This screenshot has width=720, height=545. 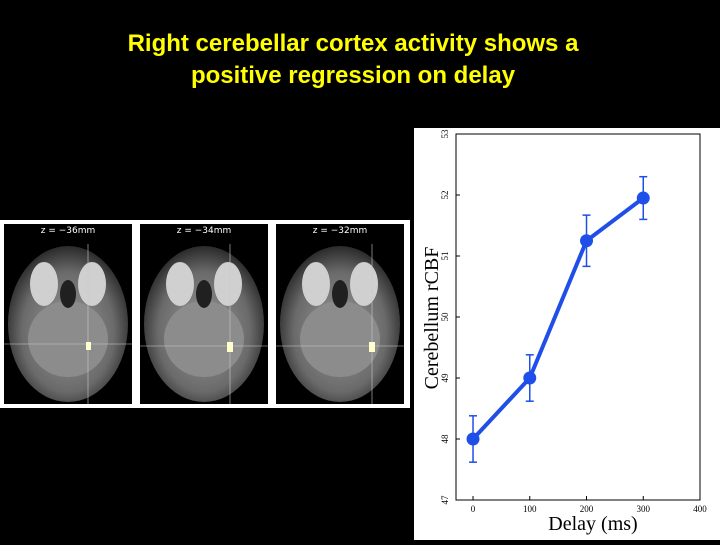 I want to click on brain-slice-1: z = −36mm, so click(x=68, y=314).